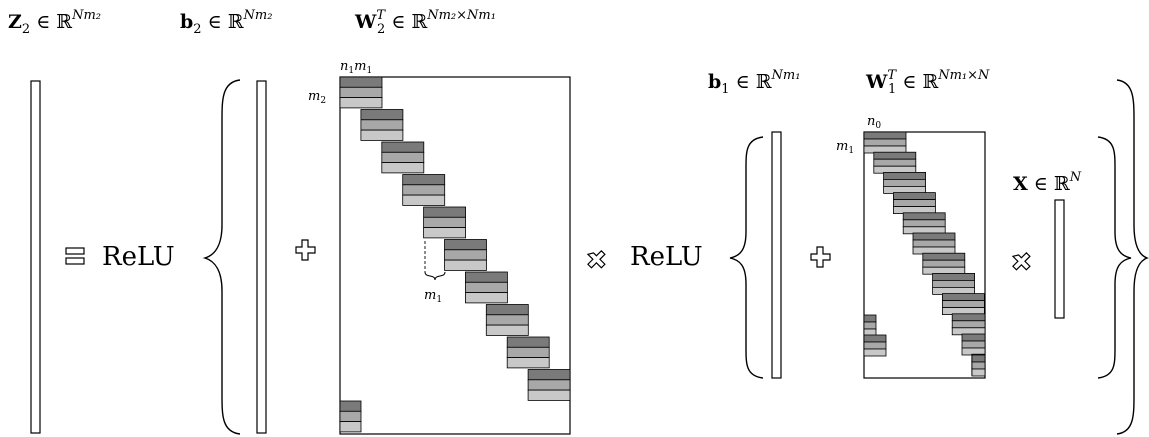  What do you see at coordinates (874, 122) in the screenshot?
I see `w1-cols-annotation: n0` at bounding box center [874, 122].